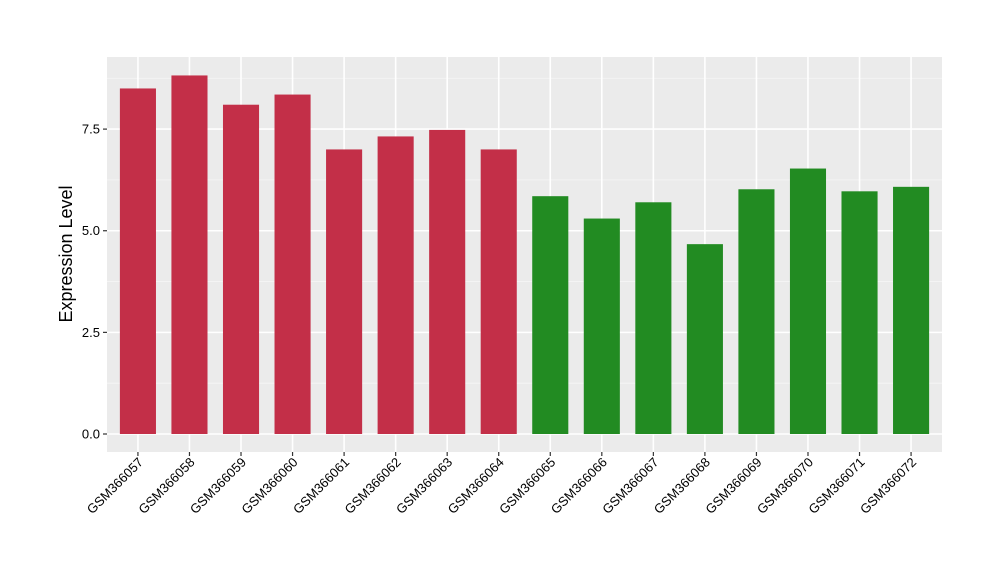  What do you see at coordinates (91, 434) in the screenshot?
I see `y-tick-label: 0.0` at bounding box center [91, 434].